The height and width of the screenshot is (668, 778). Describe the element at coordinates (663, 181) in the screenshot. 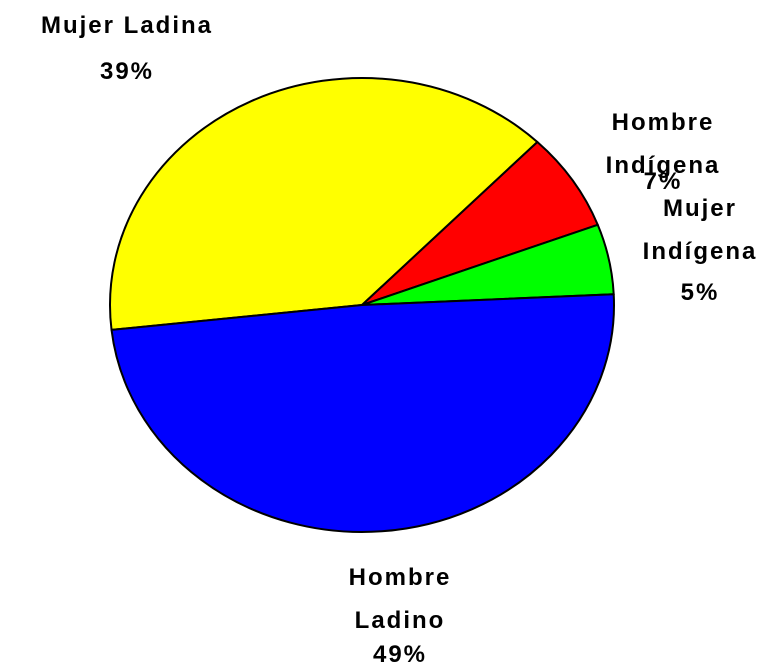

I see `slice-value-label: 7%` at that location.